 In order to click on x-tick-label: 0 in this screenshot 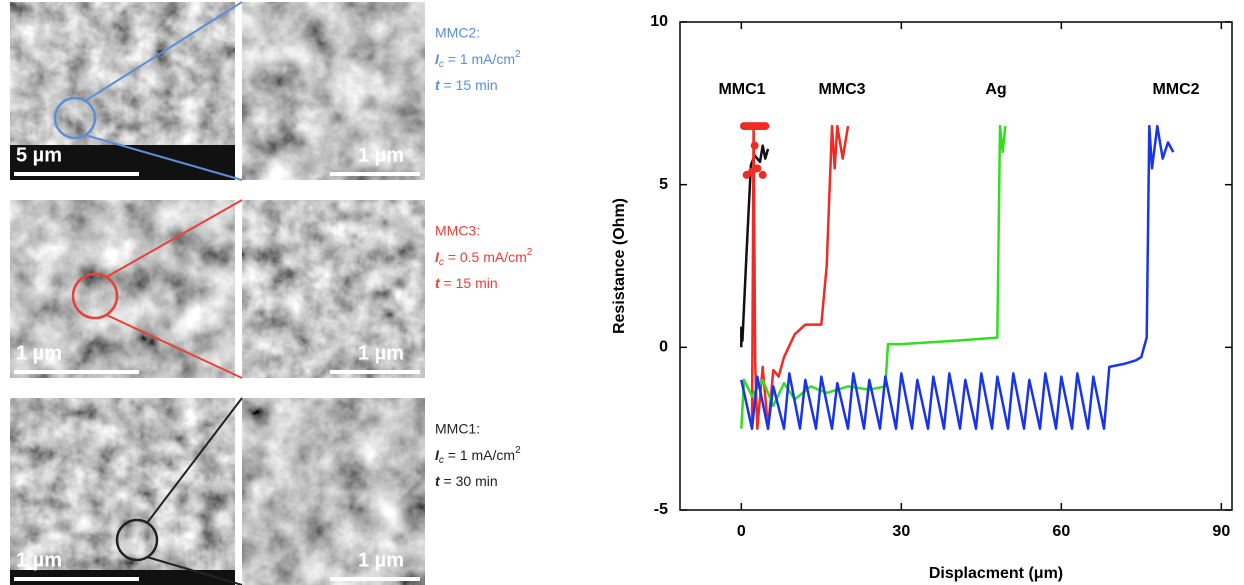, I will do `click(741, 531)`.